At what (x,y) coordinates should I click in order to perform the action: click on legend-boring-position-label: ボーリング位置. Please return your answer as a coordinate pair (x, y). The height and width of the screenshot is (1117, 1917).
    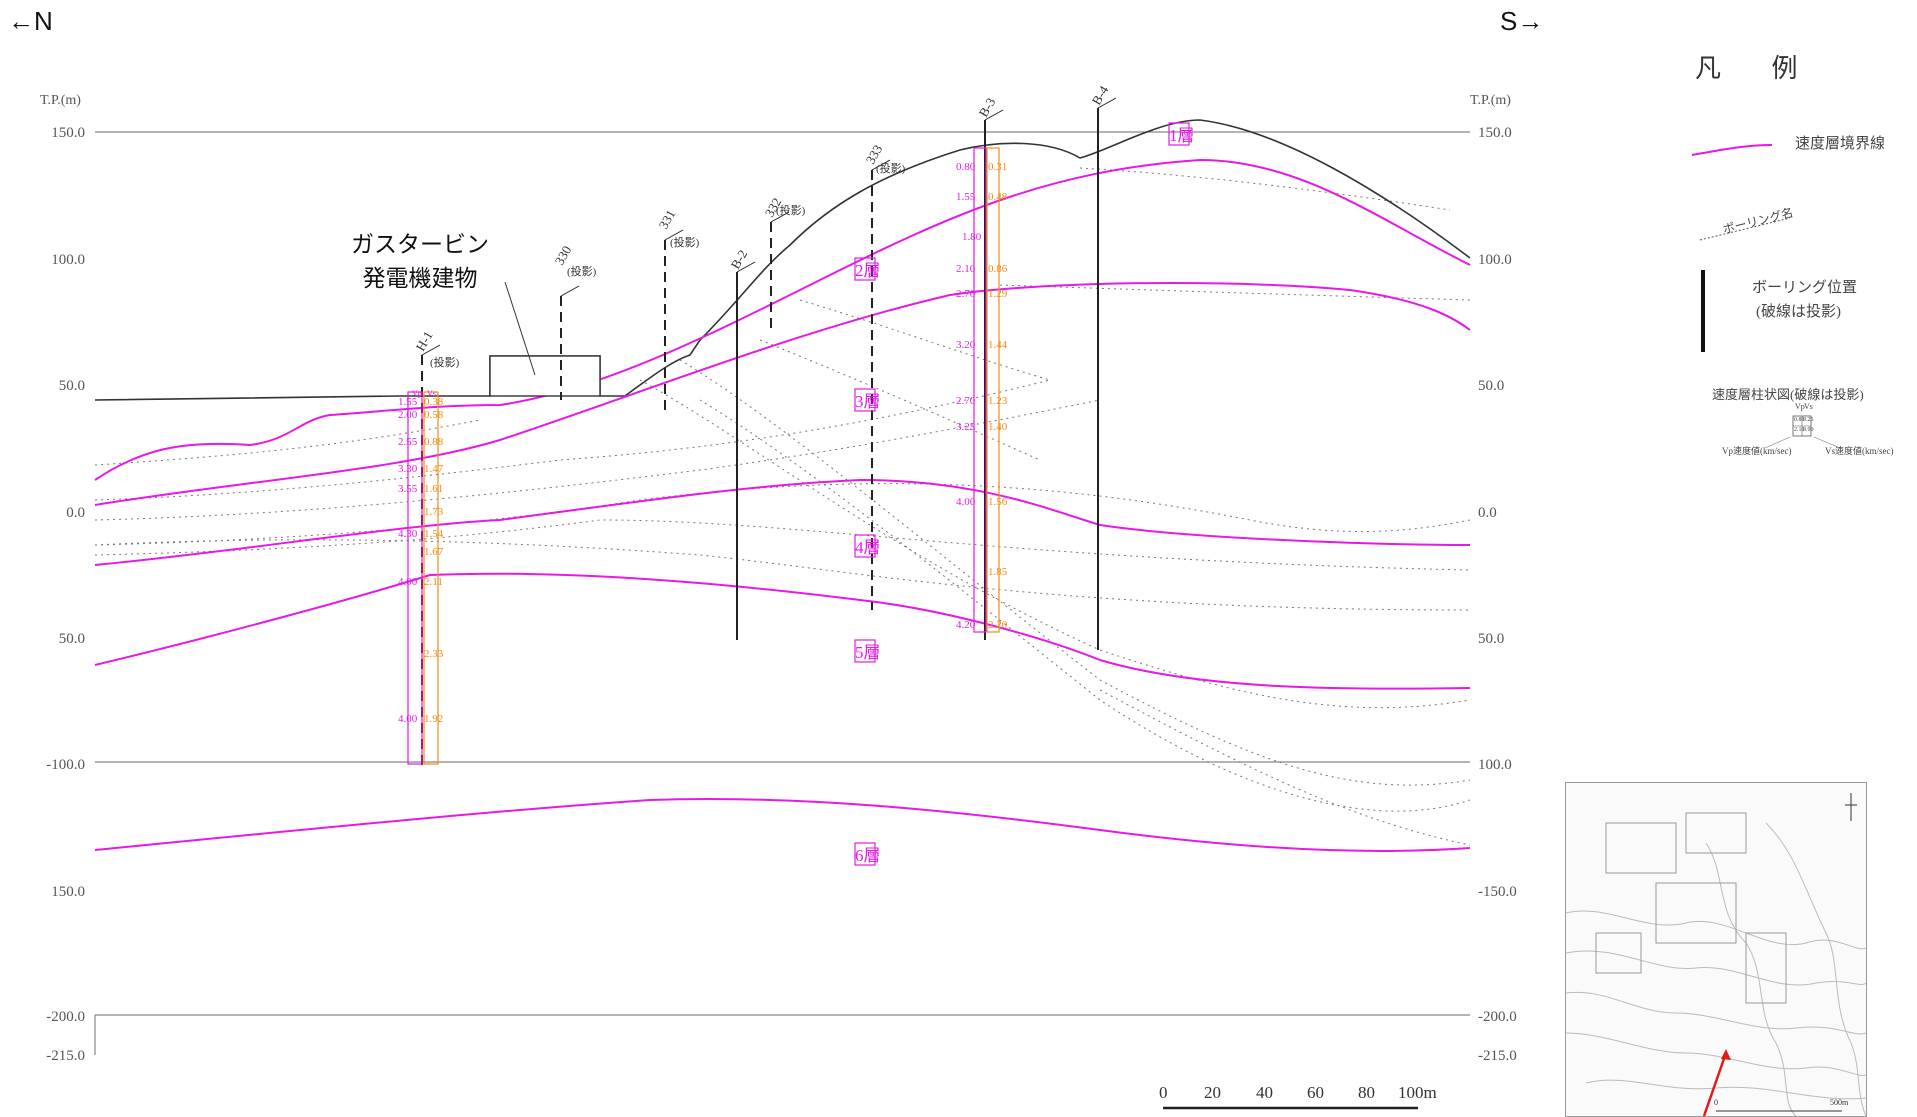
    Looking at the image, I should click on (1805, 288).